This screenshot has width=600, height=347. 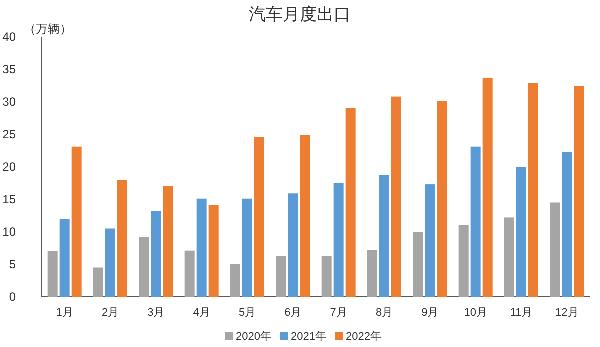 What do you see at coordinates (385, 313) in the screenshot?
I see `x-tick-label: 8月` at bounding box center [385, 313].